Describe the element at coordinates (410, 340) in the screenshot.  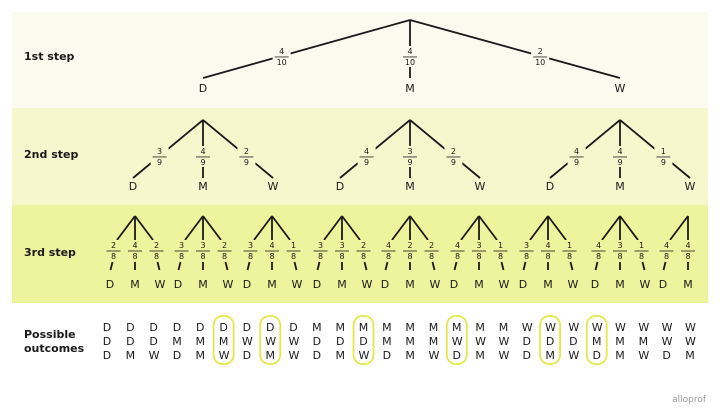
I see `outcome-highlights` at that location.